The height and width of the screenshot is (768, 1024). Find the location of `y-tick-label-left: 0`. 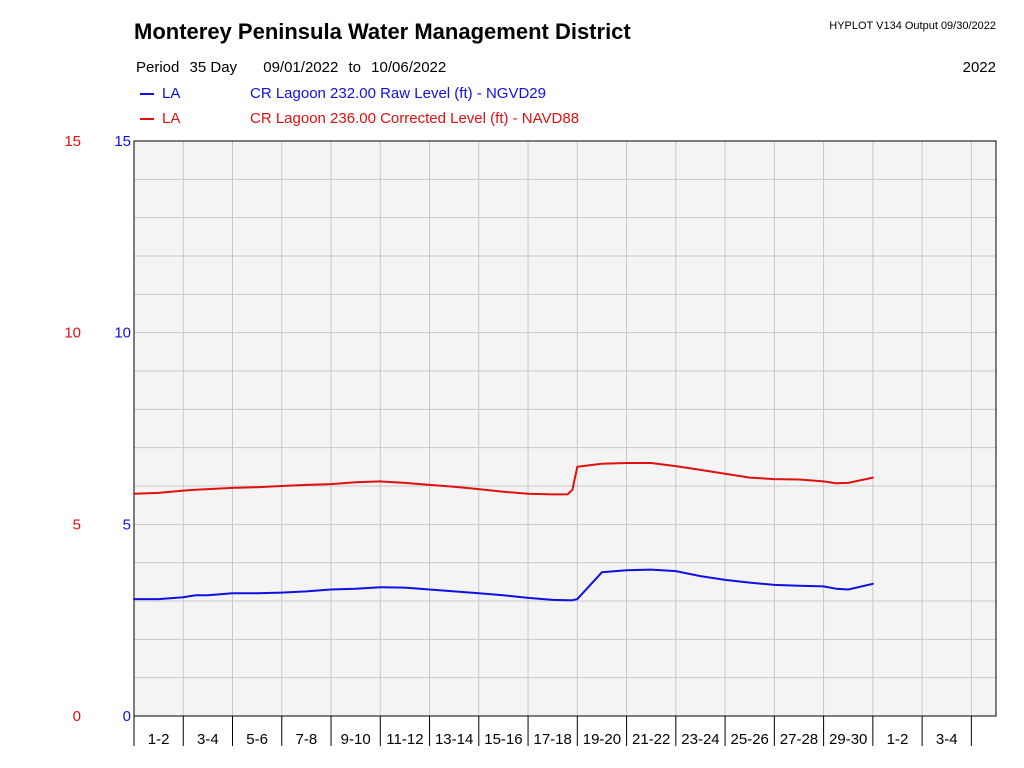

y-tick-label-left: 0 is located at coordinates (77, 716).